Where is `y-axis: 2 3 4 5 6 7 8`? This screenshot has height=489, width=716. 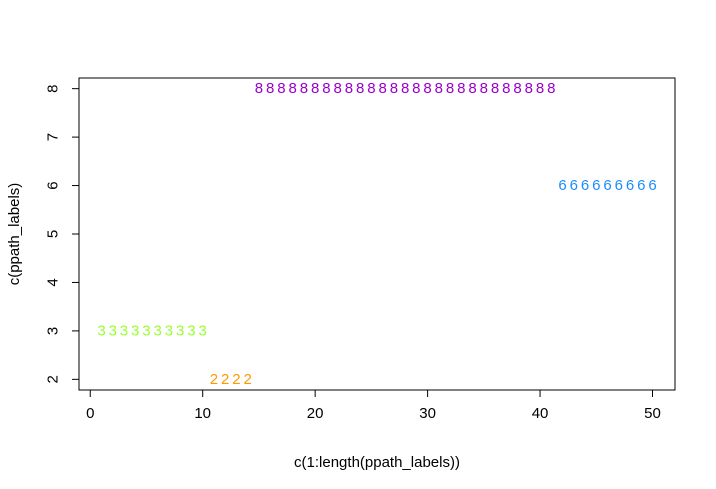 y-axis: 2 3 4 5 6 7 8 is located at coordinates (62, 234).